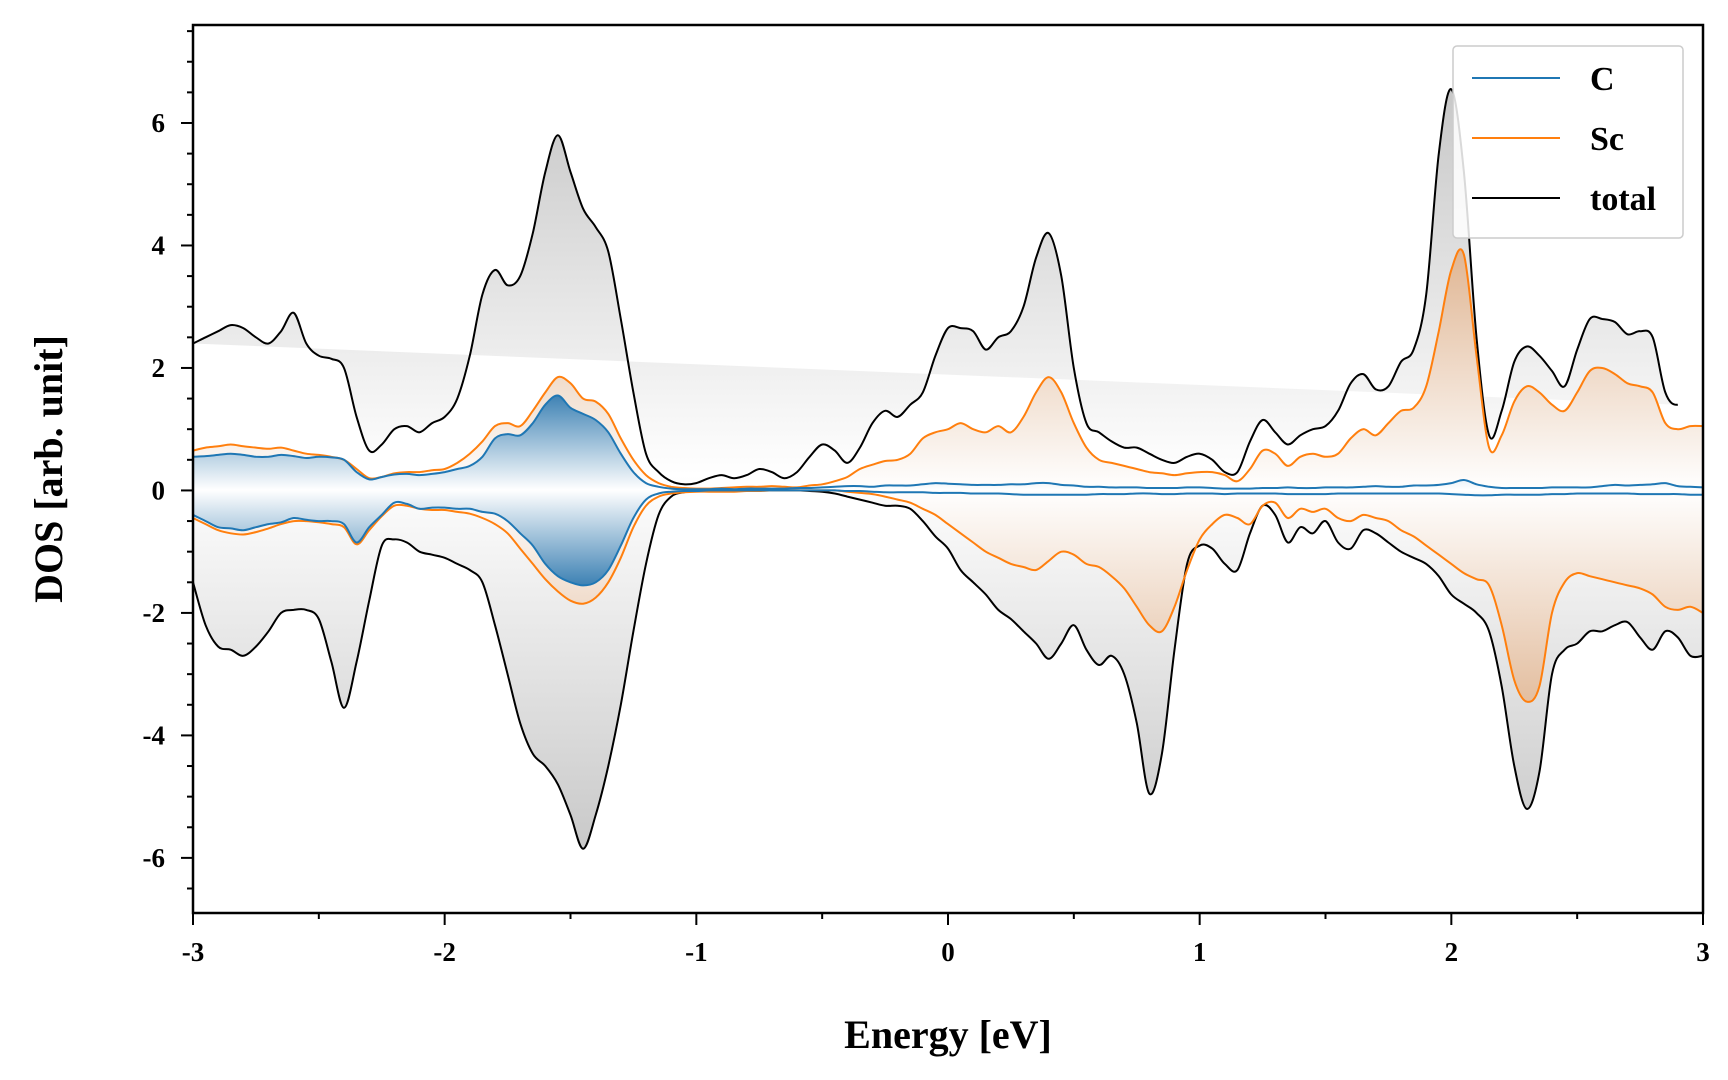  What do you see at coordinates (154, 858) in the screenshot?
I see `y-tick-label: -6` at bounding box center [154, 858].